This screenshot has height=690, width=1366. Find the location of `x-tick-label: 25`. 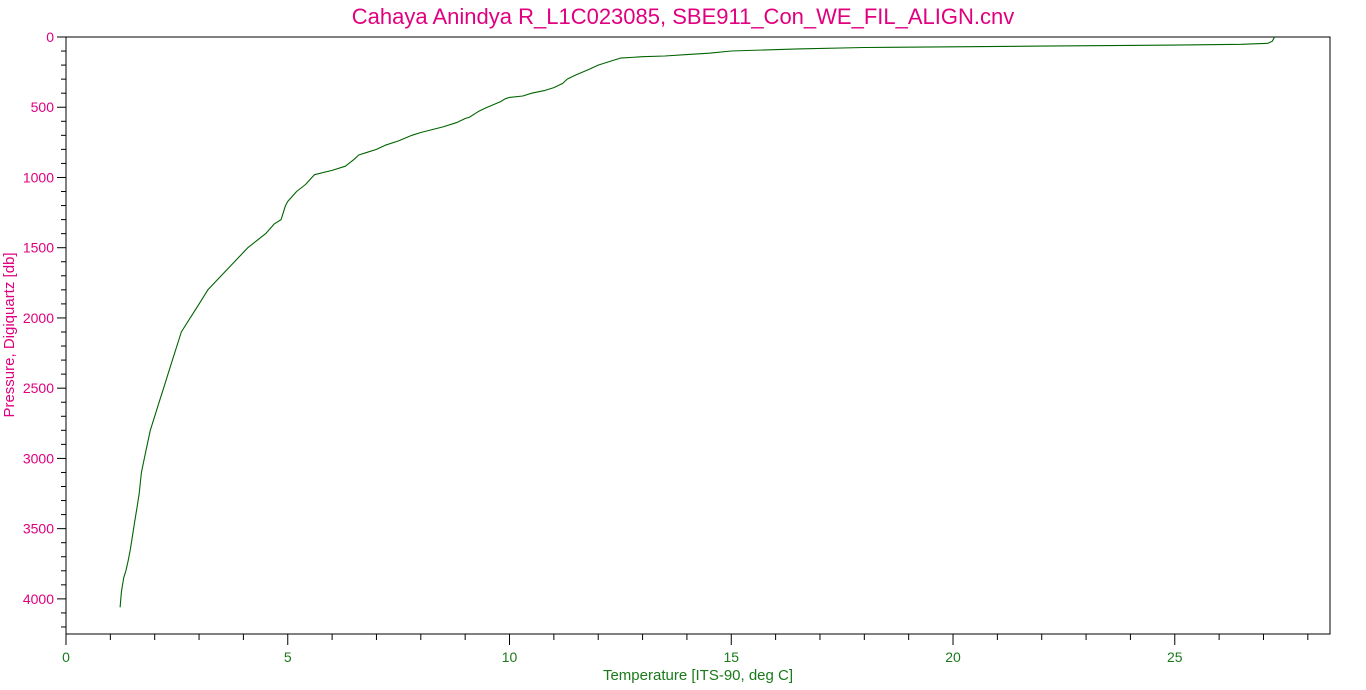

x-tick-label: 25 is located at coordinates (1175, 657).